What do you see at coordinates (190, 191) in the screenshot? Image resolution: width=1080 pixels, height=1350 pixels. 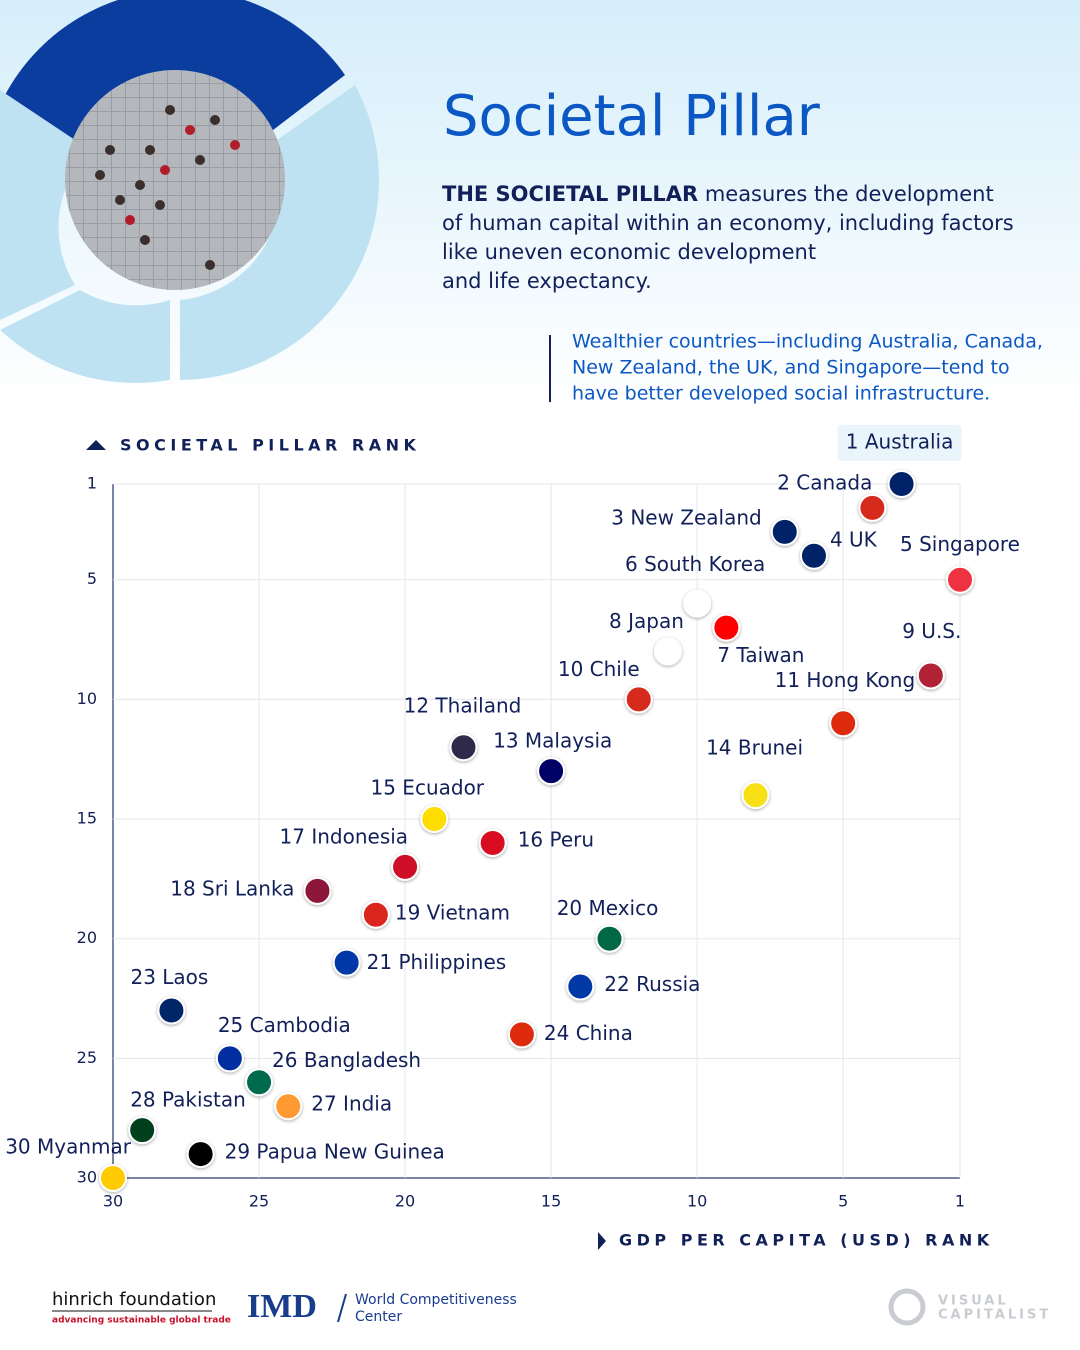 I see `decoration` at bounding box center [190, 191].